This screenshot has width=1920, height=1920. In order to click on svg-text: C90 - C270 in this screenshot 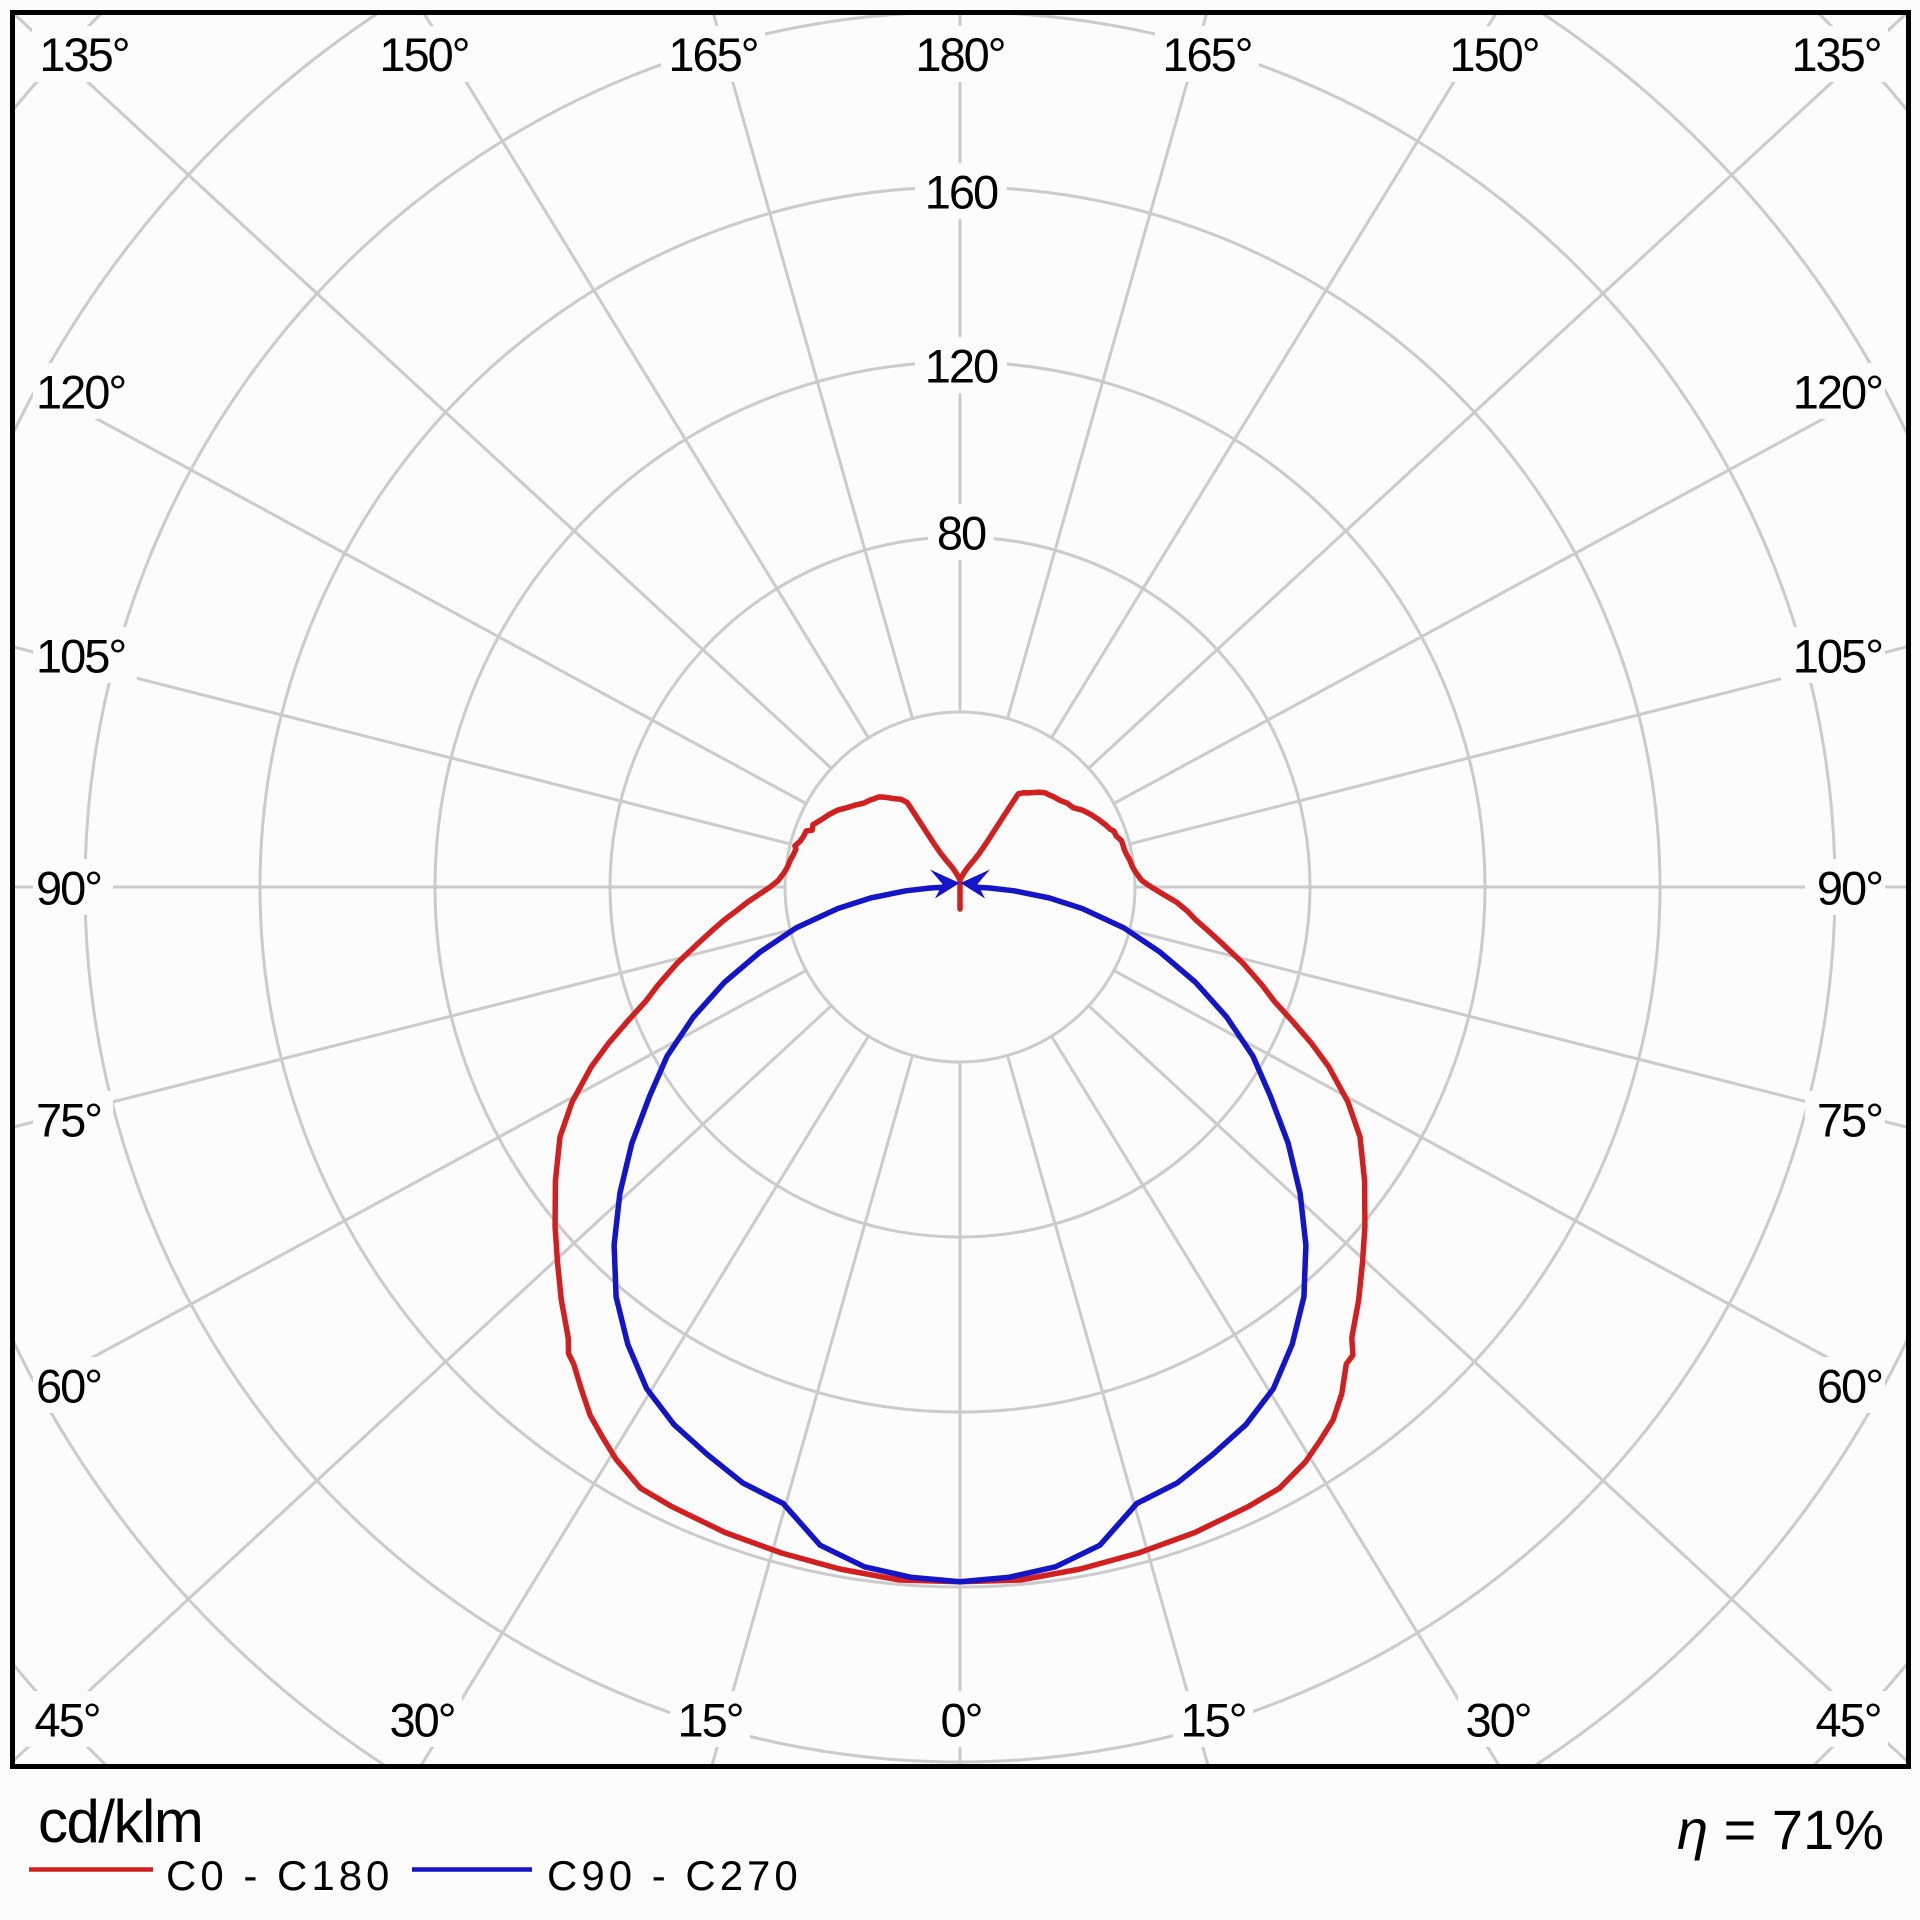, I will do `click(674, 1875)`.